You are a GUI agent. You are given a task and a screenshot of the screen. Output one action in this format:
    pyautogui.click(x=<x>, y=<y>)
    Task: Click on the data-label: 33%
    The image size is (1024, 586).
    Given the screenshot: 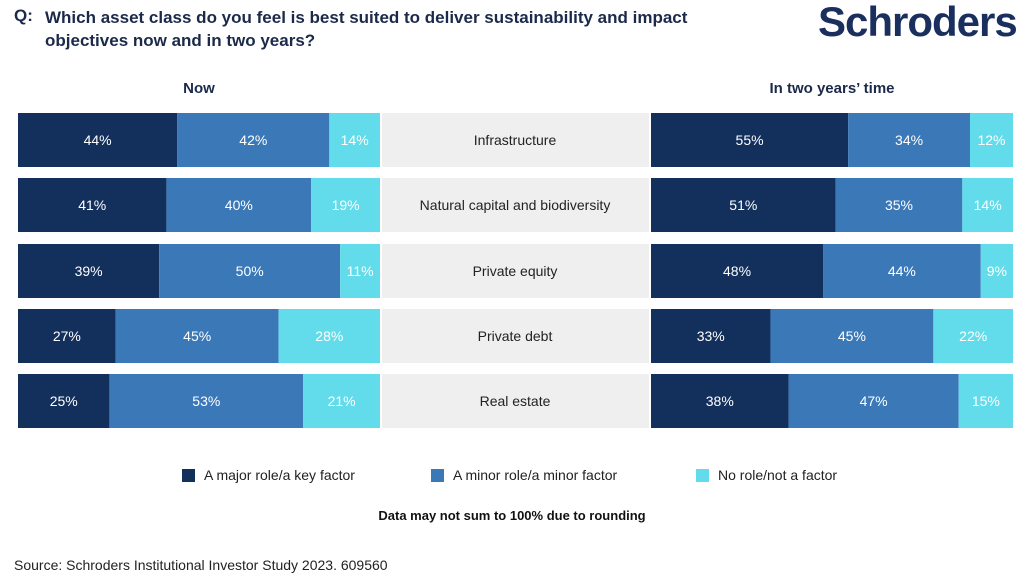 What is the action you would take?
    pyautogui.click(x=711, y=336)
    